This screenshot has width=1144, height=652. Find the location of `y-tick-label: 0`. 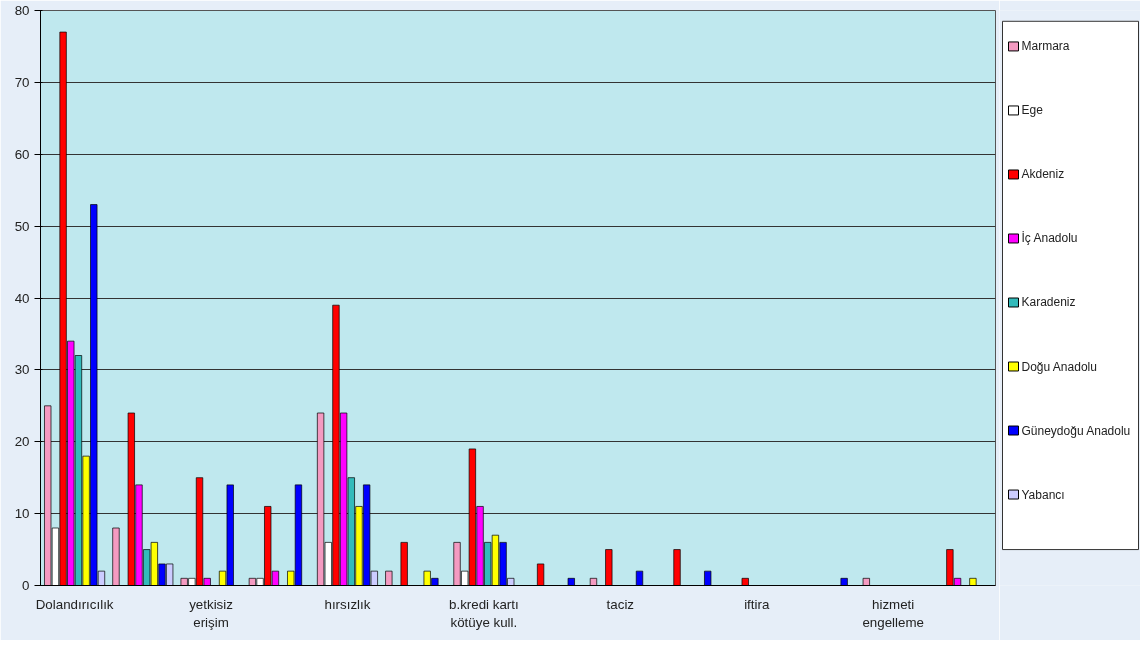

y-tick-label: 0 is located at coordinates (26, 585).